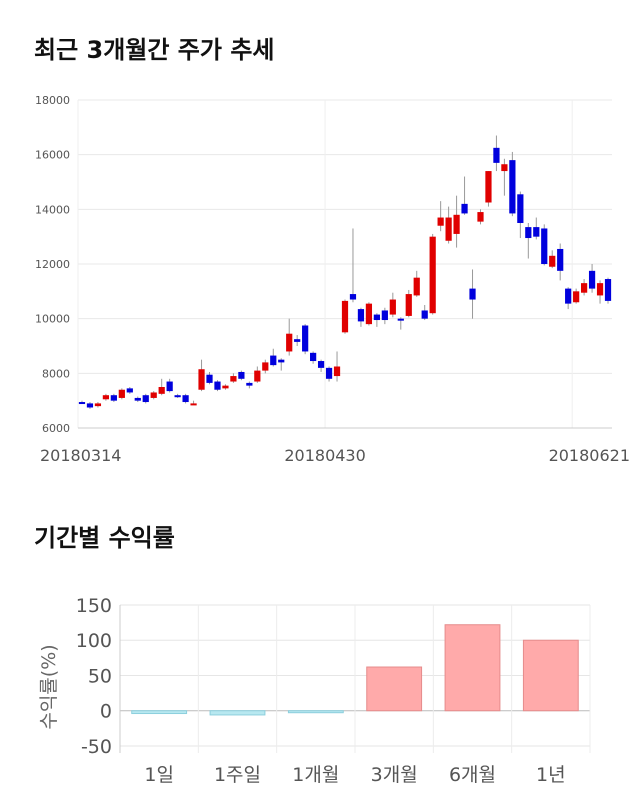  Describe the element at coordinates (159, 775) in the screenshot. I see `returns-x-tick-label: 1일` at that location.